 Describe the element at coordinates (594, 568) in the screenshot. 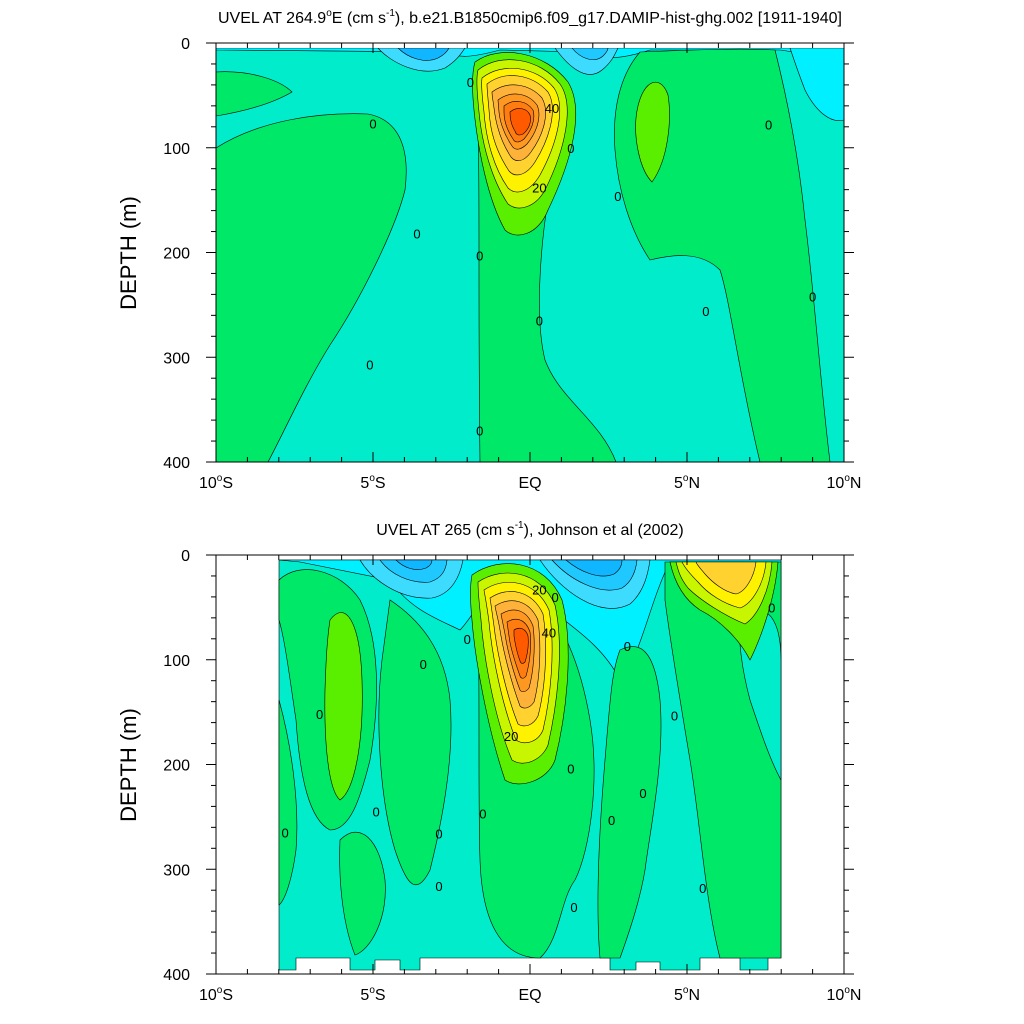

I see `bottom-westward-f` at that location.